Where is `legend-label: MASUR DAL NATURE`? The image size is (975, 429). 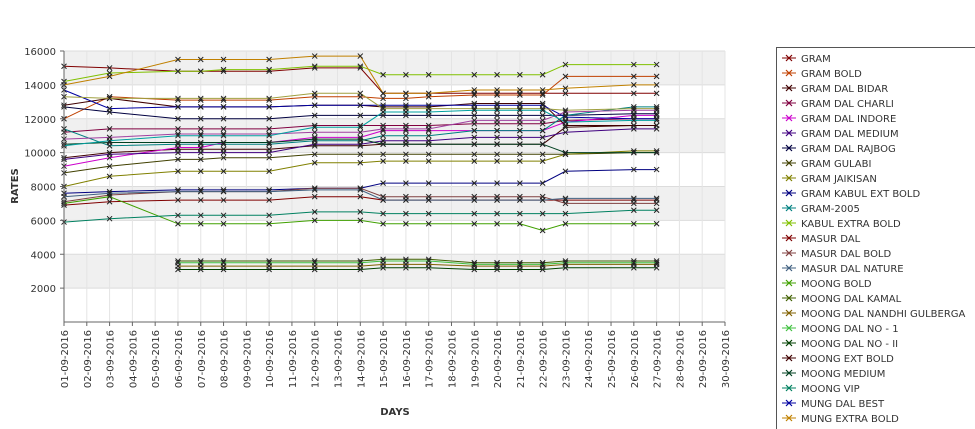
legend-label: MASUR DAL NATURE is located at coordinates (852, 269).